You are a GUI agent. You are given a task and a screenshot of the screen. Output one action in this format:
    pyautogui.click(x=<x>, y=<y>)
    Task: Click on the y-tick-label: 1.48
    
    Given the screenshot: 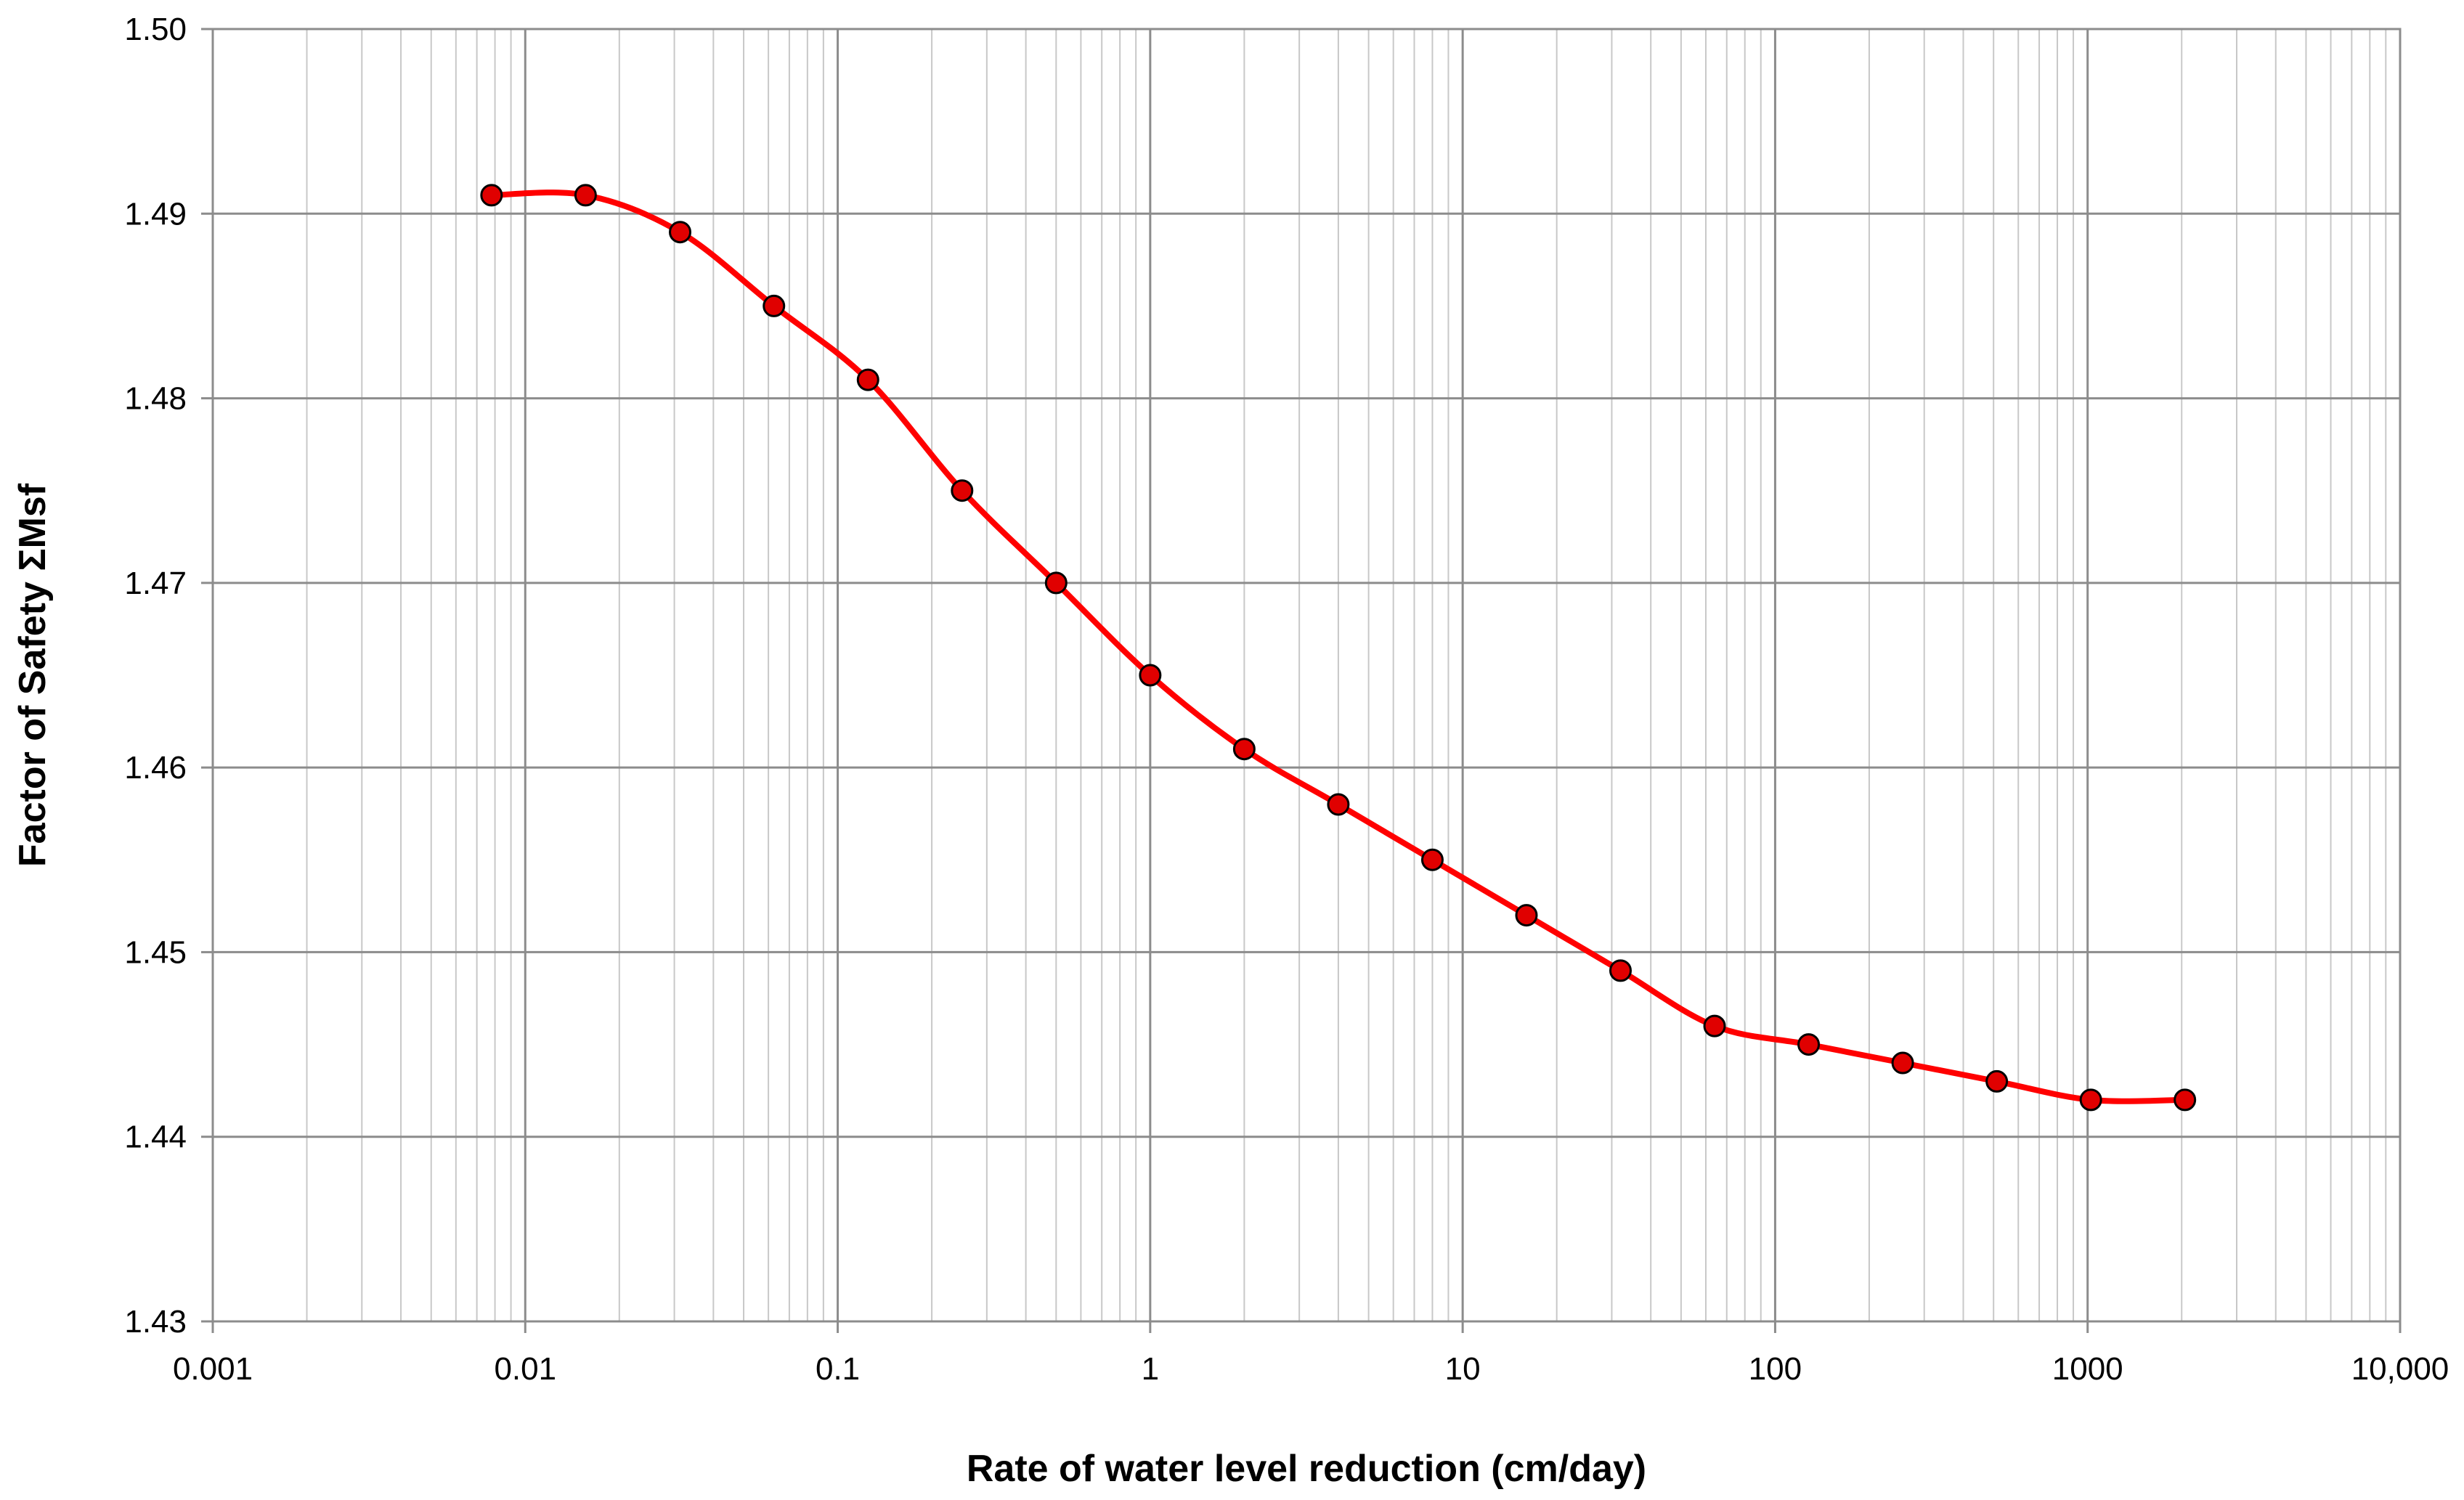 What is the action you would take?
    pyautogui.click(x=155, y=399)
    